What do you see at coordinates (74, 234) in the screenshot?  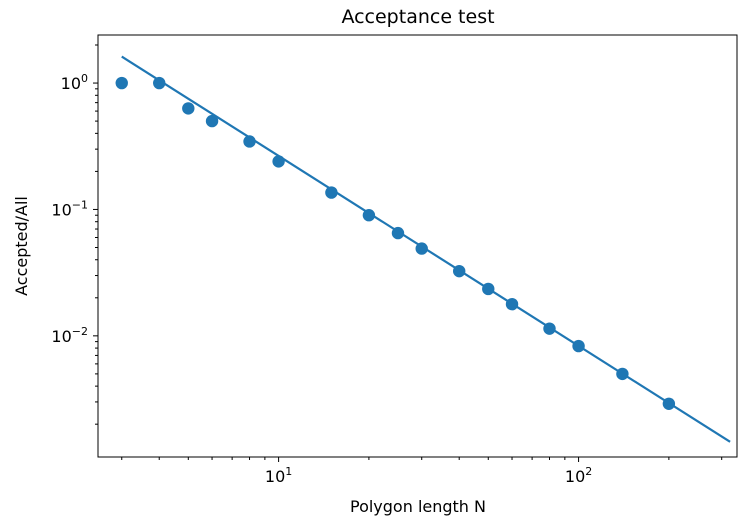 I see `y-axis-ticks: 10⁰ 10⁻¹ 10⁻²` at bounding box center [74, 234].